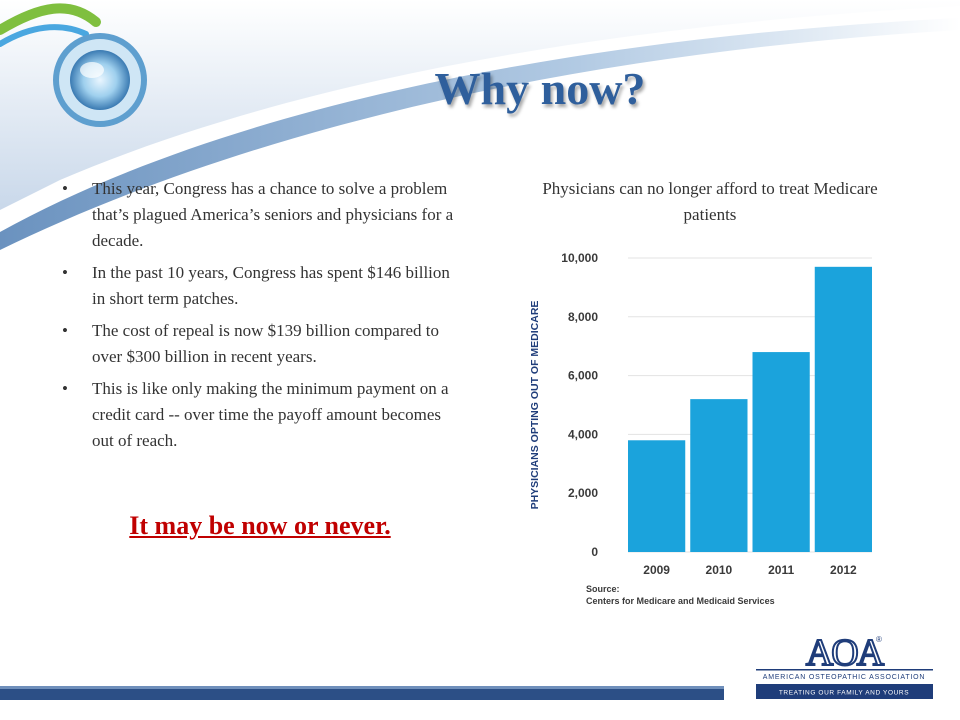  I want to click on x-tick-label: 2009, so click(656, 570).